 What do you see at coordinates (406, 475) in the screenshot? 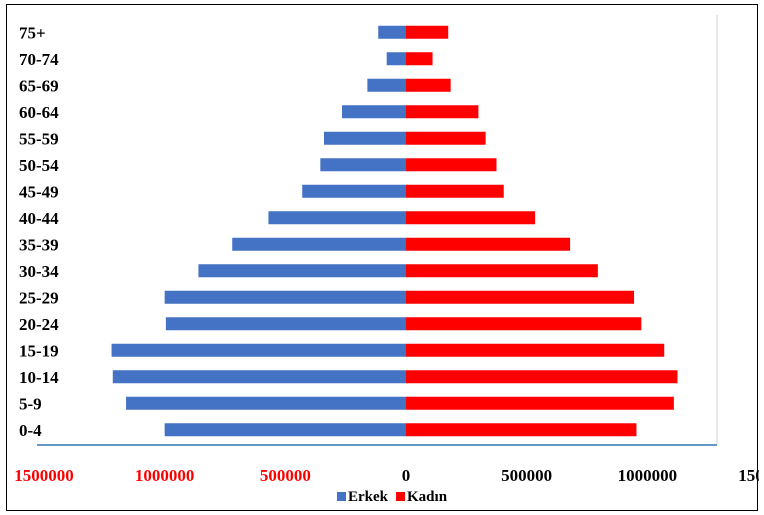
I see `x-tick-label: 0` at bounding box center [406, 475].